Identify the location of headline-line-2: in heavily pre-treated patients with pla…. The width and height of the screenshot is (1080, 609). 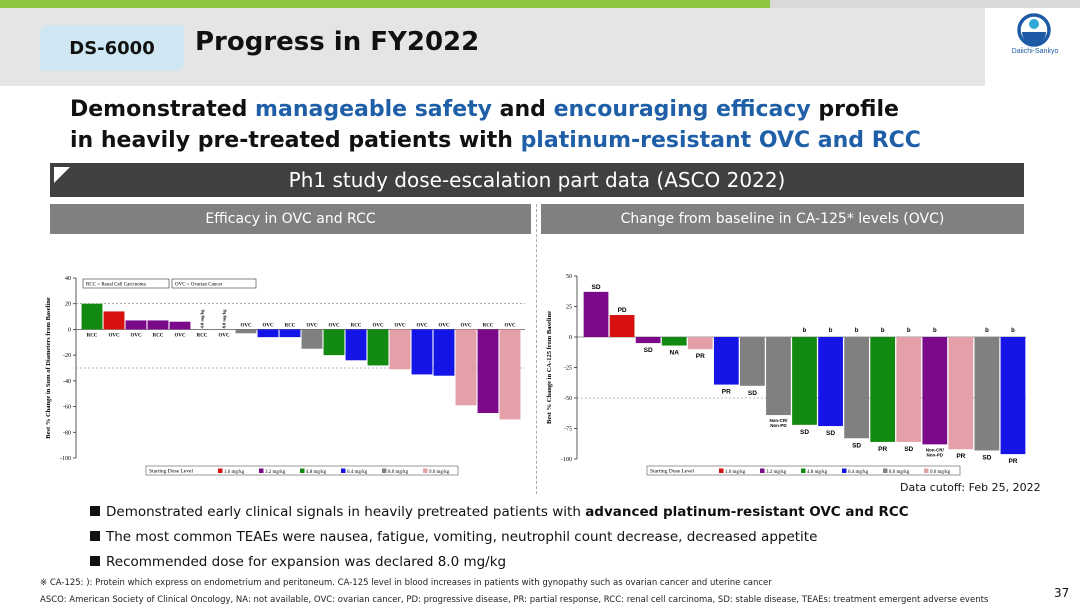
(495, 140).